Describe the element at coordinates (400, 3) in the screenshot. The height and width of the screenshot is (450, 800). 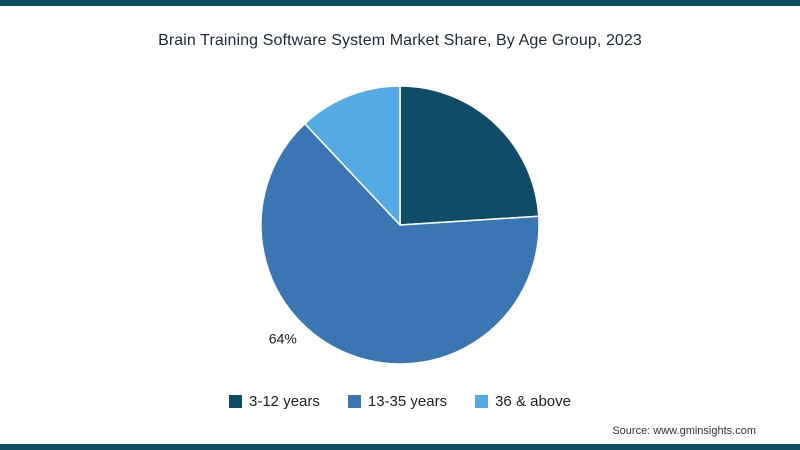
I see `top-border-bar` at that location.